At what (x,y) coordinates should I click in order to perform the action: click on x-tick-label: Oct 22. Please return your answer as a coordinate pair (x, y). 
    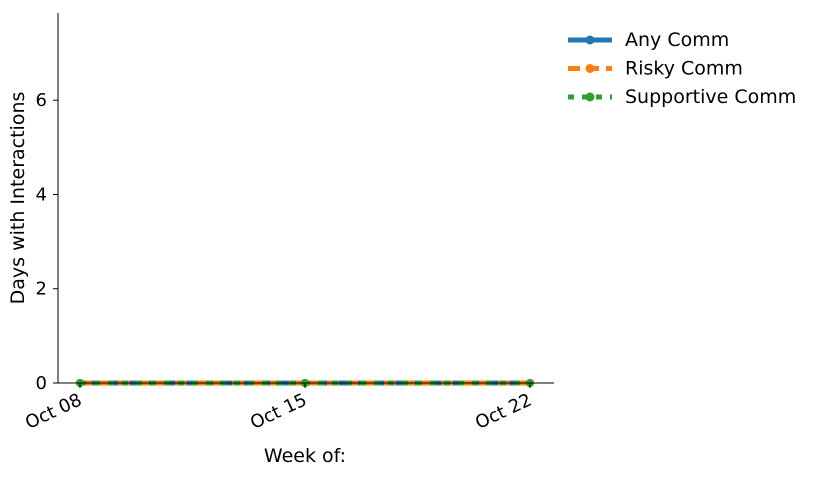
    Looking at the image, I should click on (503, 411).